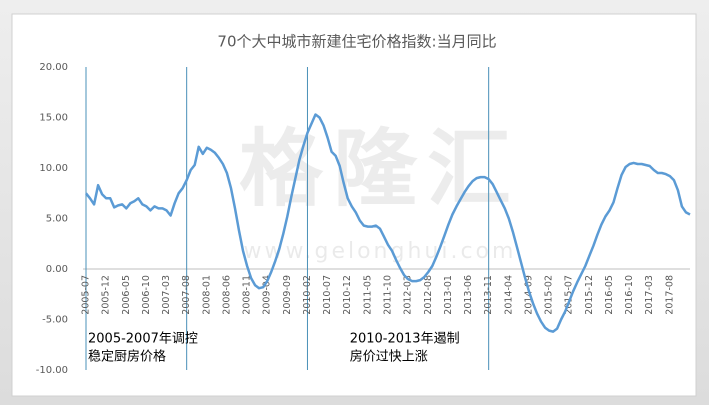 This screenshot has height=409, width=709. What do you see at coordinates (389, 357) in the screenshot?
I see `annotation: 房价过快上涨` at bounding box center [389, 357].